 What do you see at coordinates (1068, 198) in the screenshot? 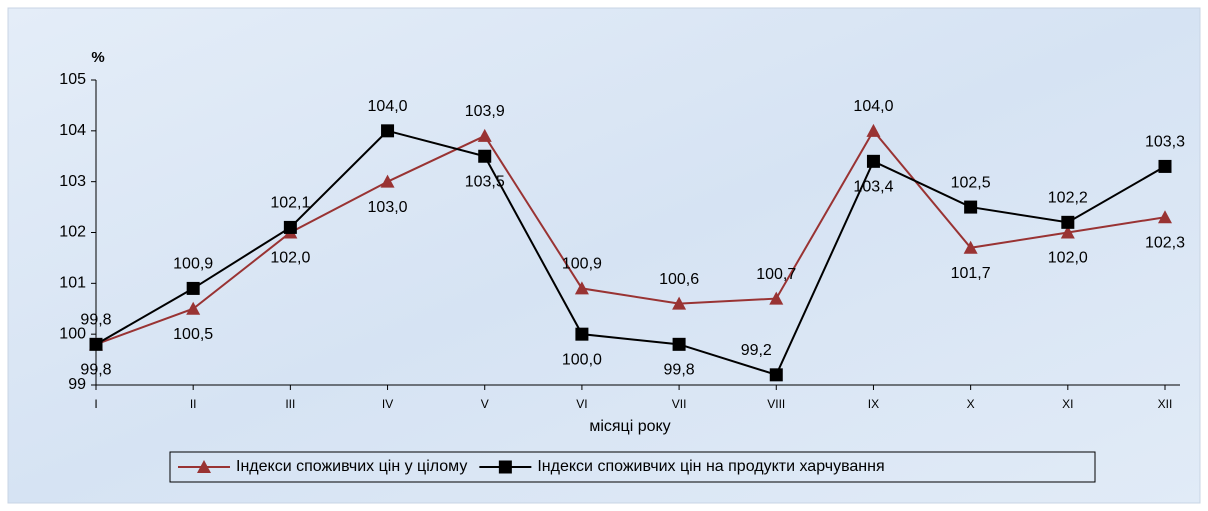
I see `data-label: 102,2` at bounding box center [1068, 198].